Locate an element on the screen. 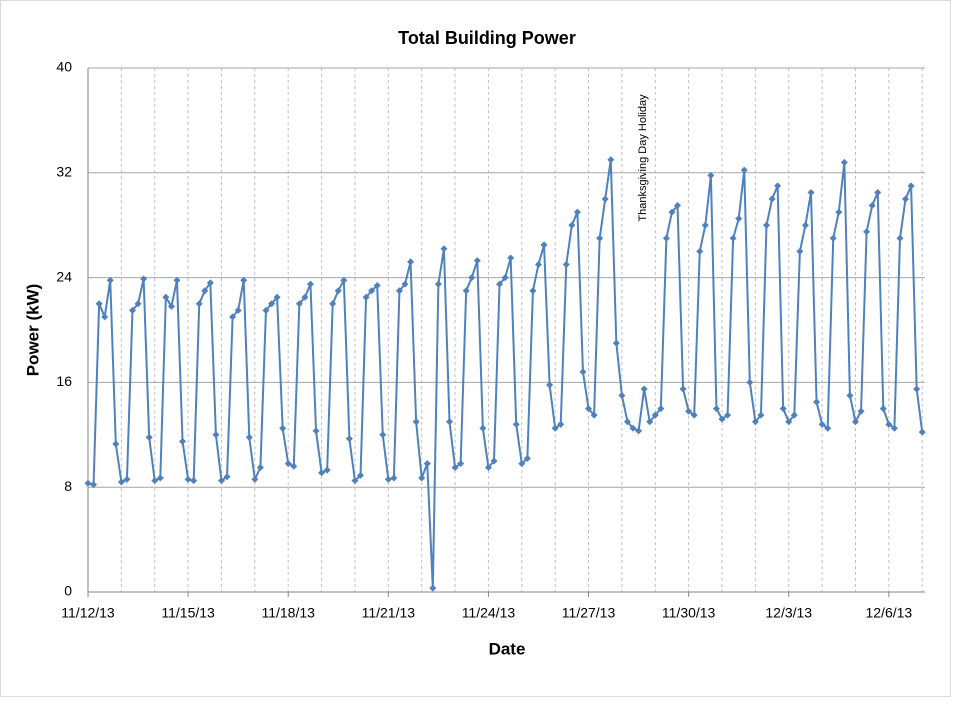 Image resolution: width=954 pixels, height=705 pixels. y-tick-label: 0 is located at coordinates (68, 591).